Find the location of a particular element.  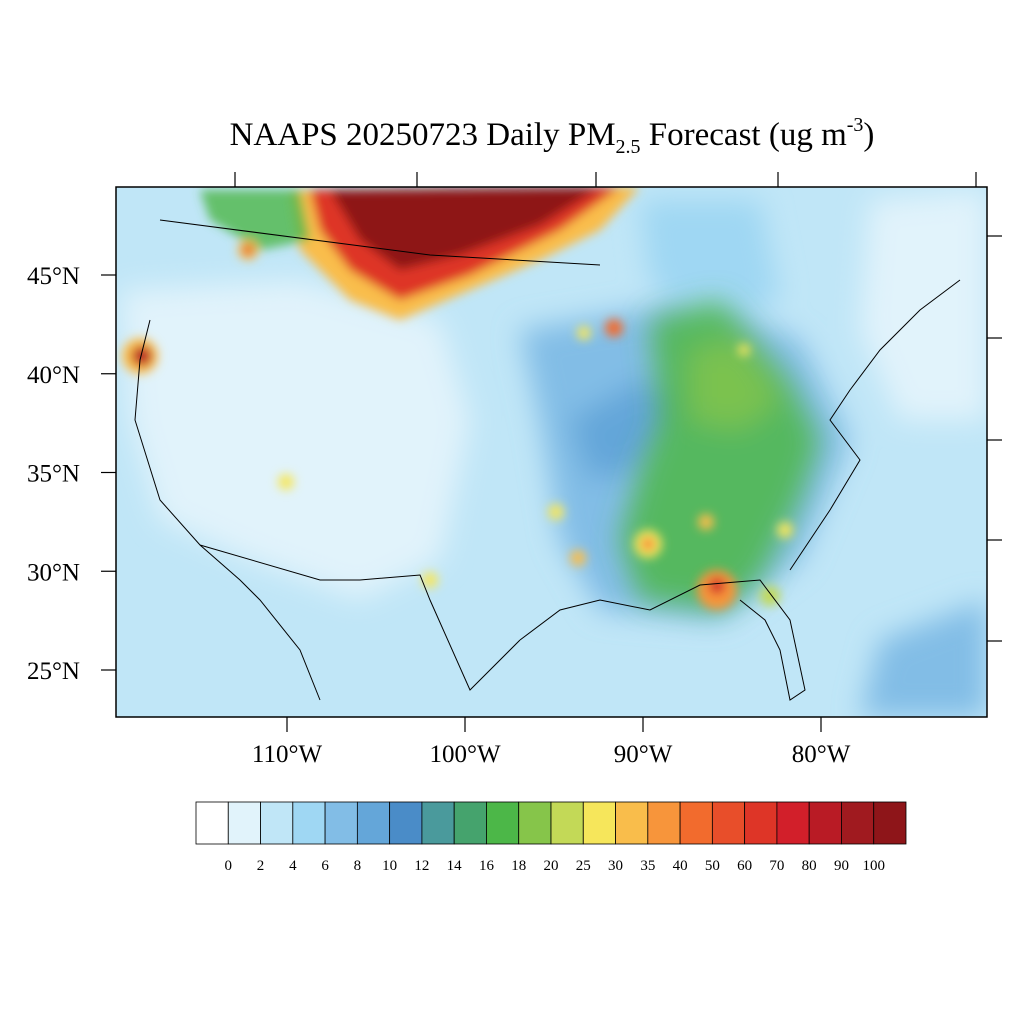

lat-label: 45°N is located at coordinates (53, 276).